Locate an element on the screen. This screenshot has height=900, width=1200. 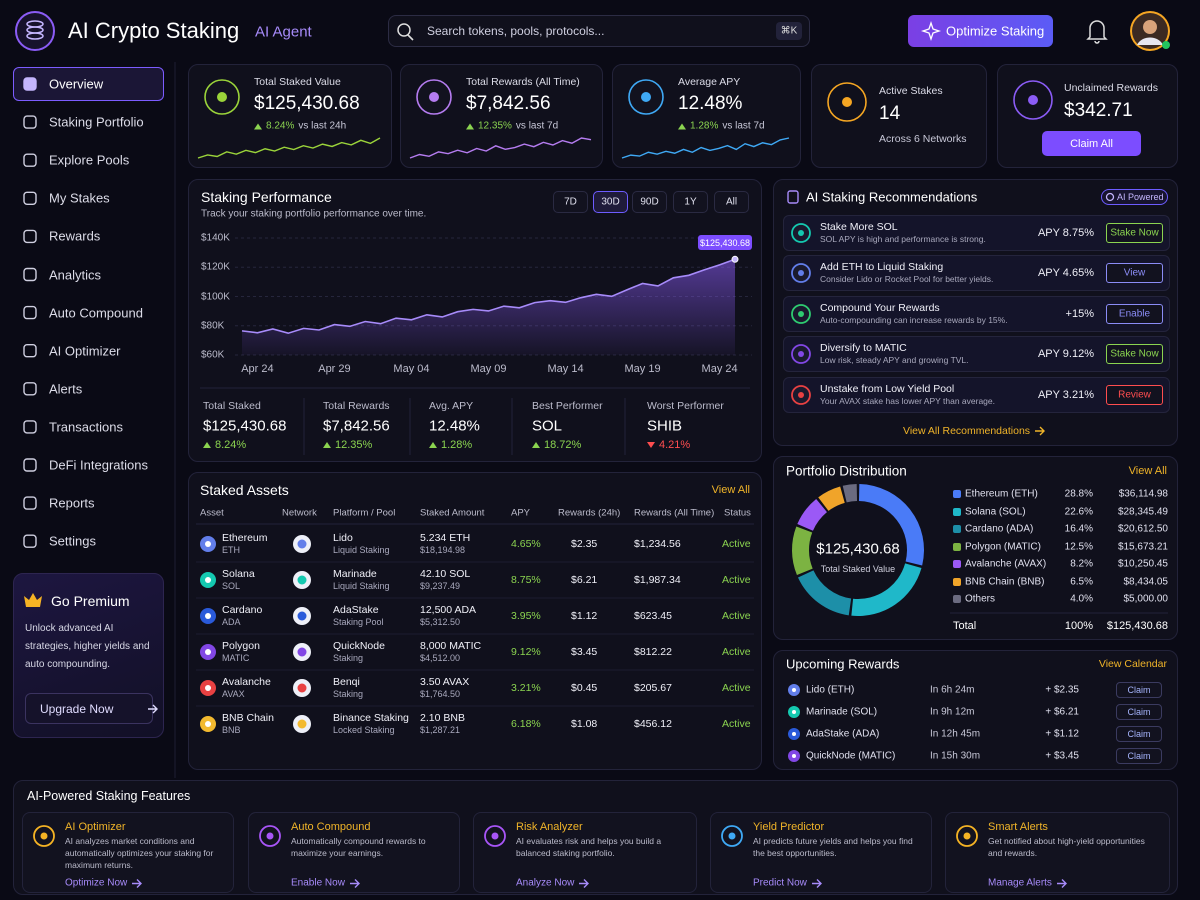
upcoming-link: View Calendar is located at coordinates (1132, 664).